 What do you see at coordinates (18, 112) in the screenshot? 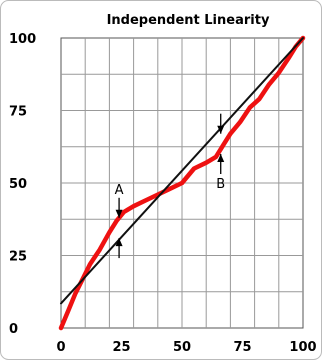
I see `y-tick-label: 75` at bounding box center [18, 112].